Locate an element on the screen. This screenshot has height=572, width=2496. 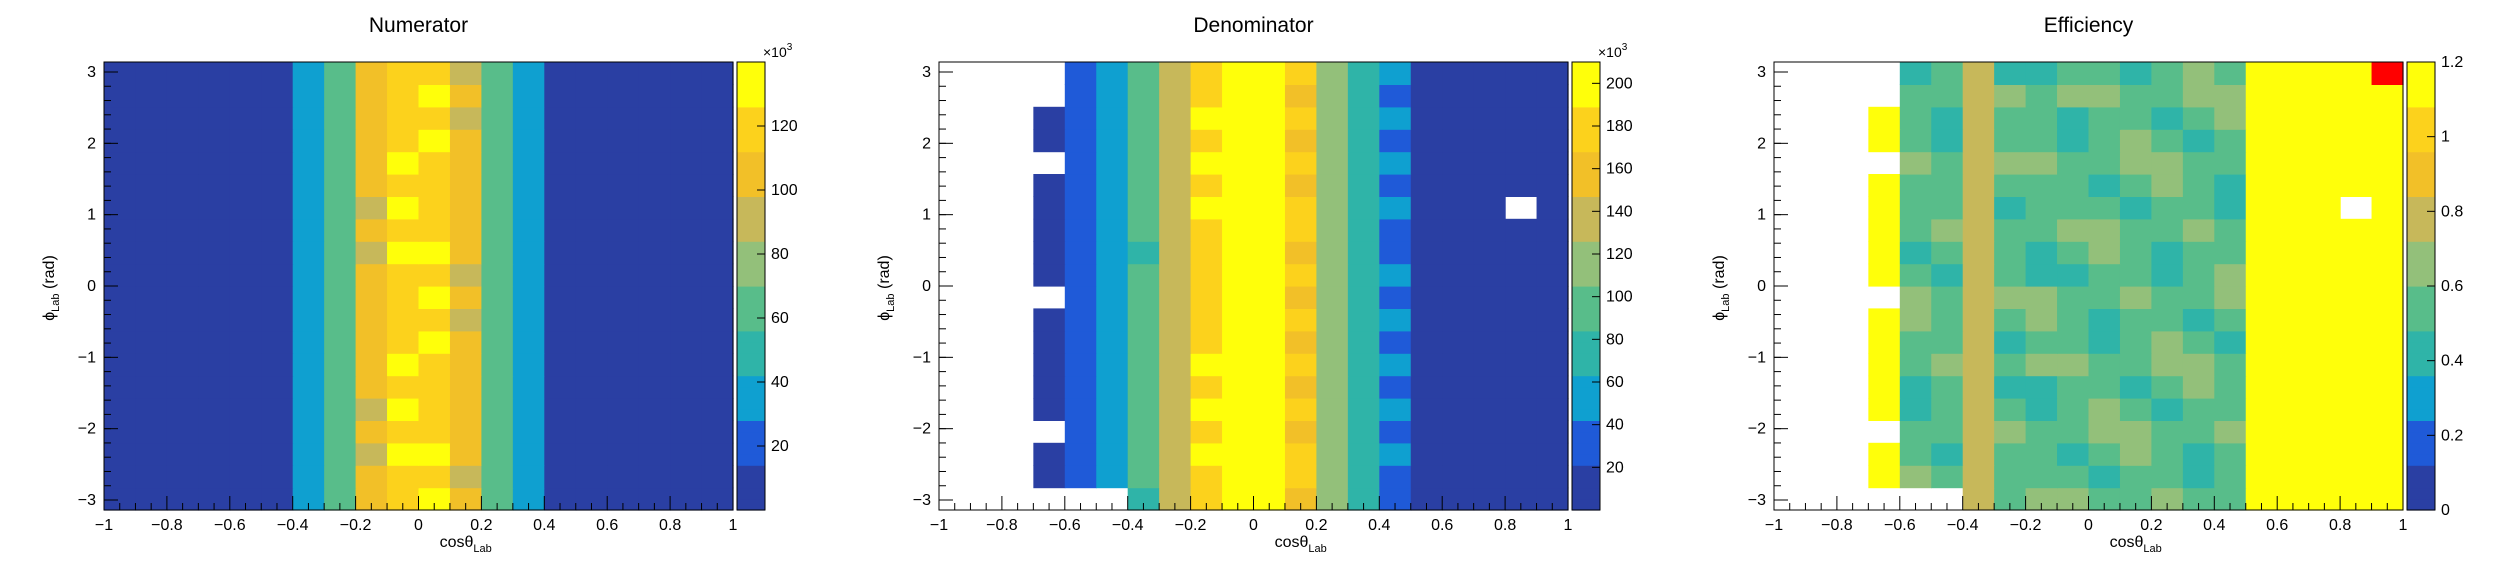
chart-title: Efficiency is located at coordinates (2089, 25).